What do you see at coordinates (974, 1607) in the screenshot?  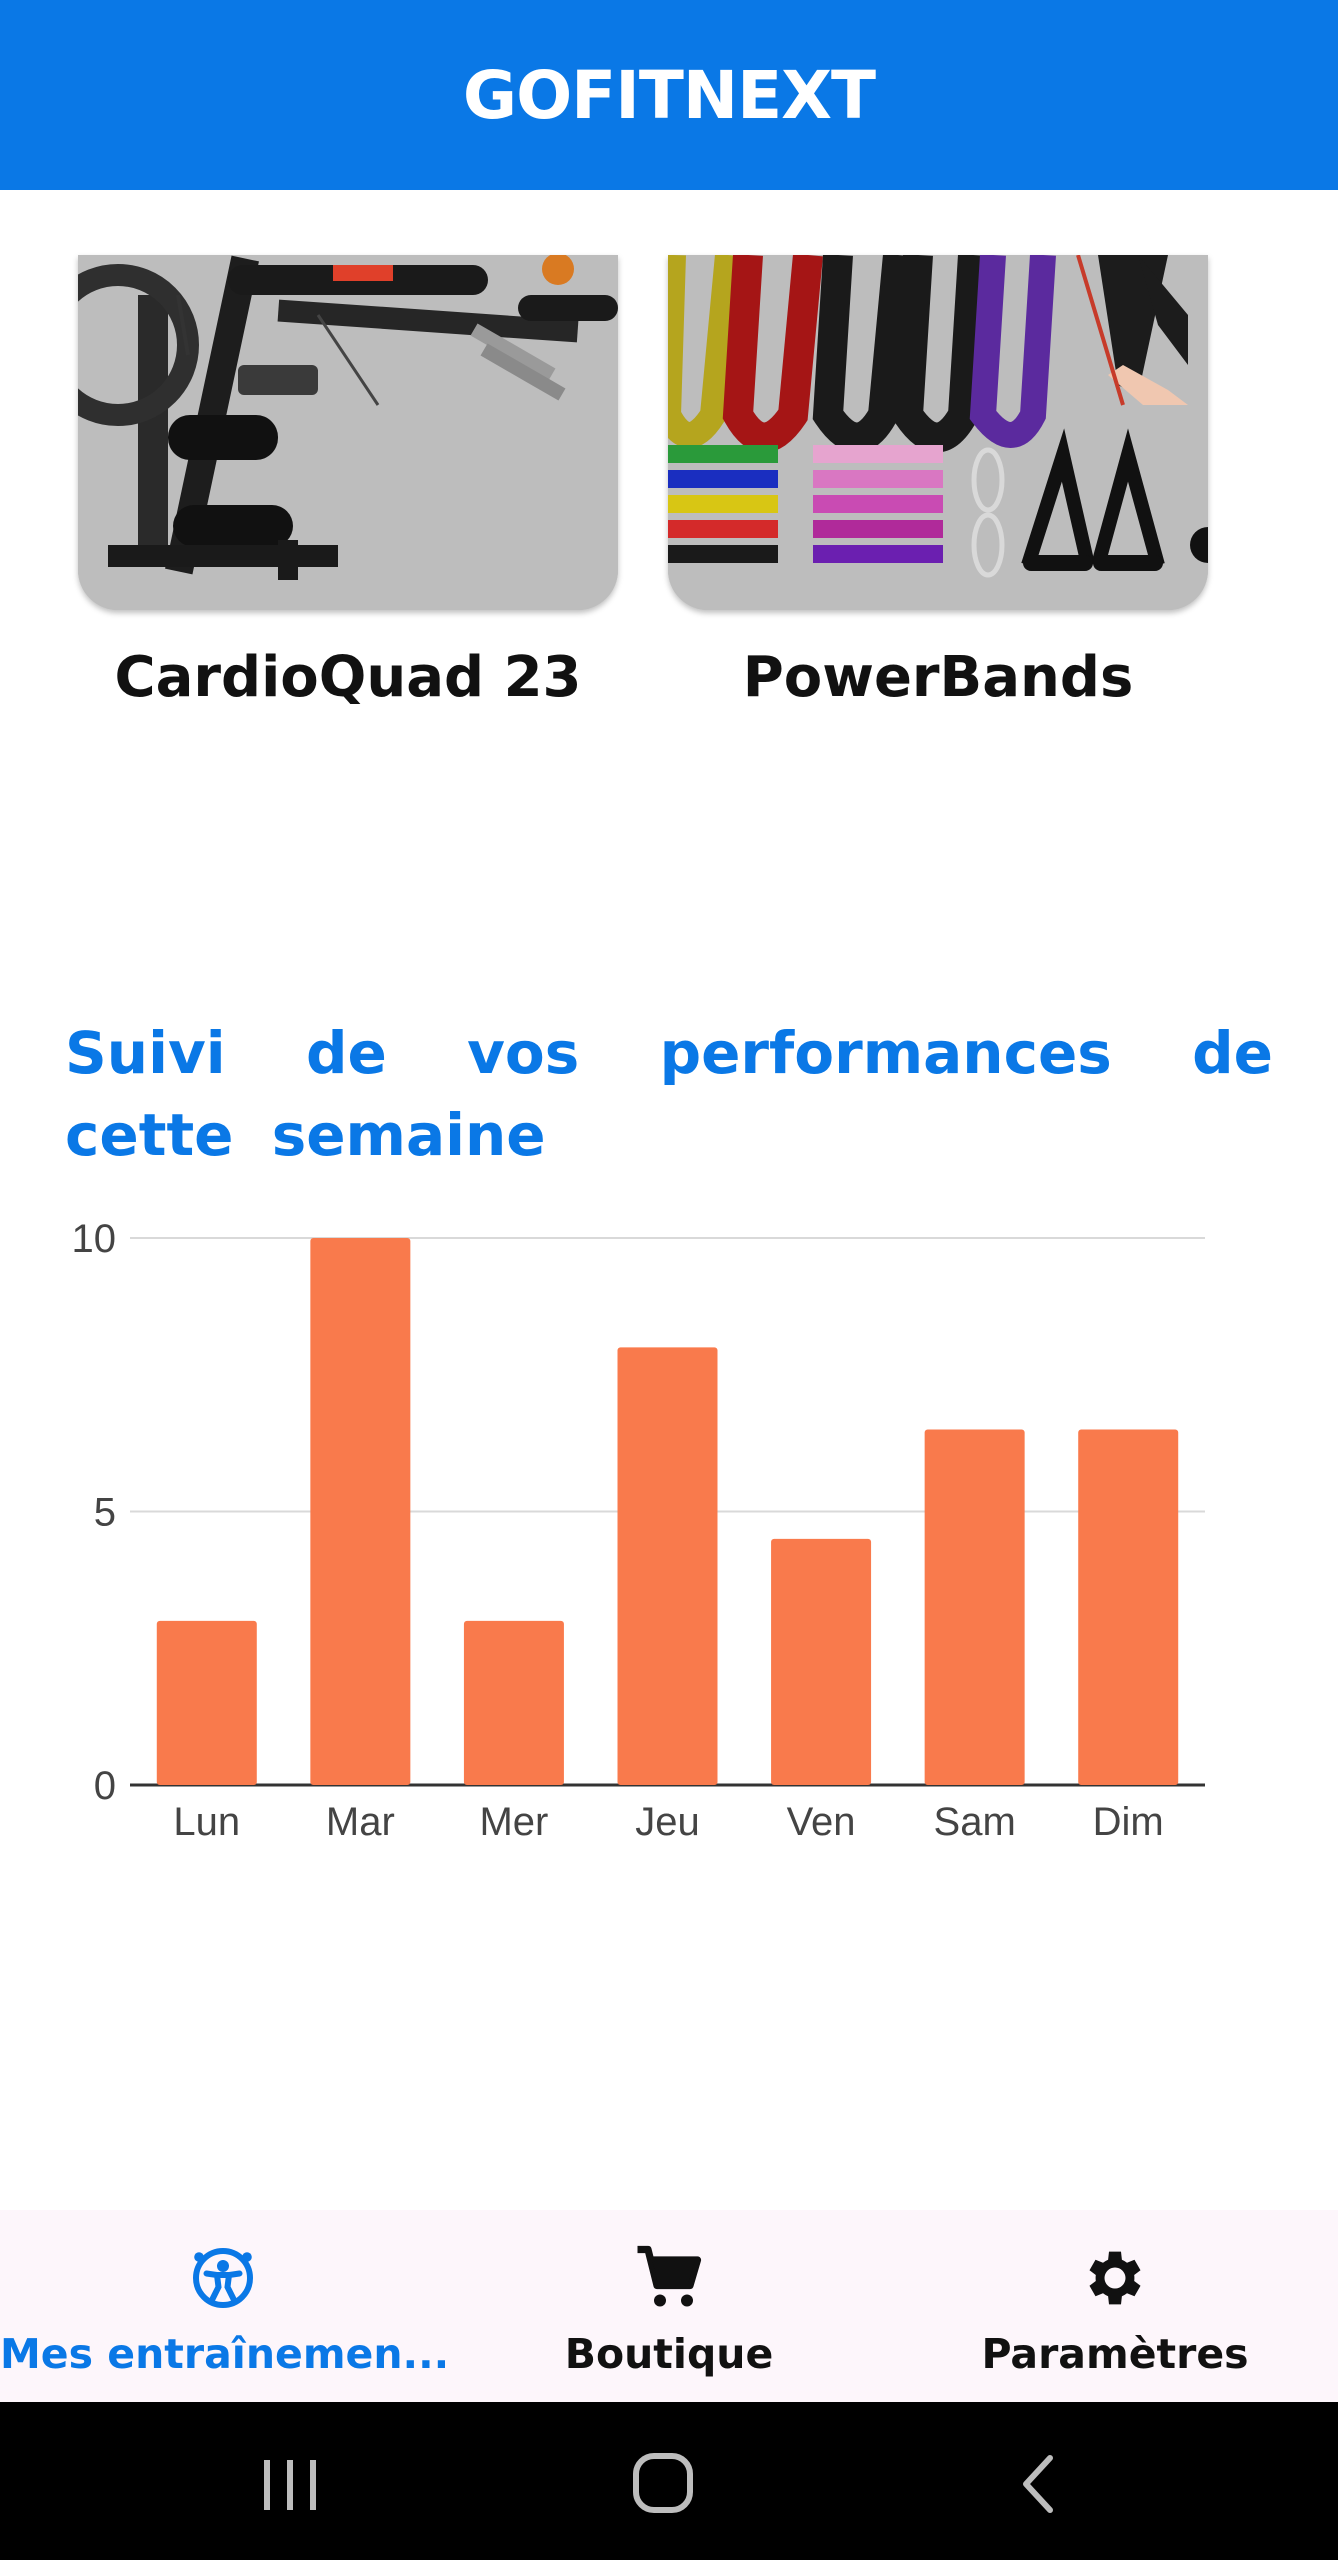 I see `chart-bar-sam` at bounding box center [974, 1607].